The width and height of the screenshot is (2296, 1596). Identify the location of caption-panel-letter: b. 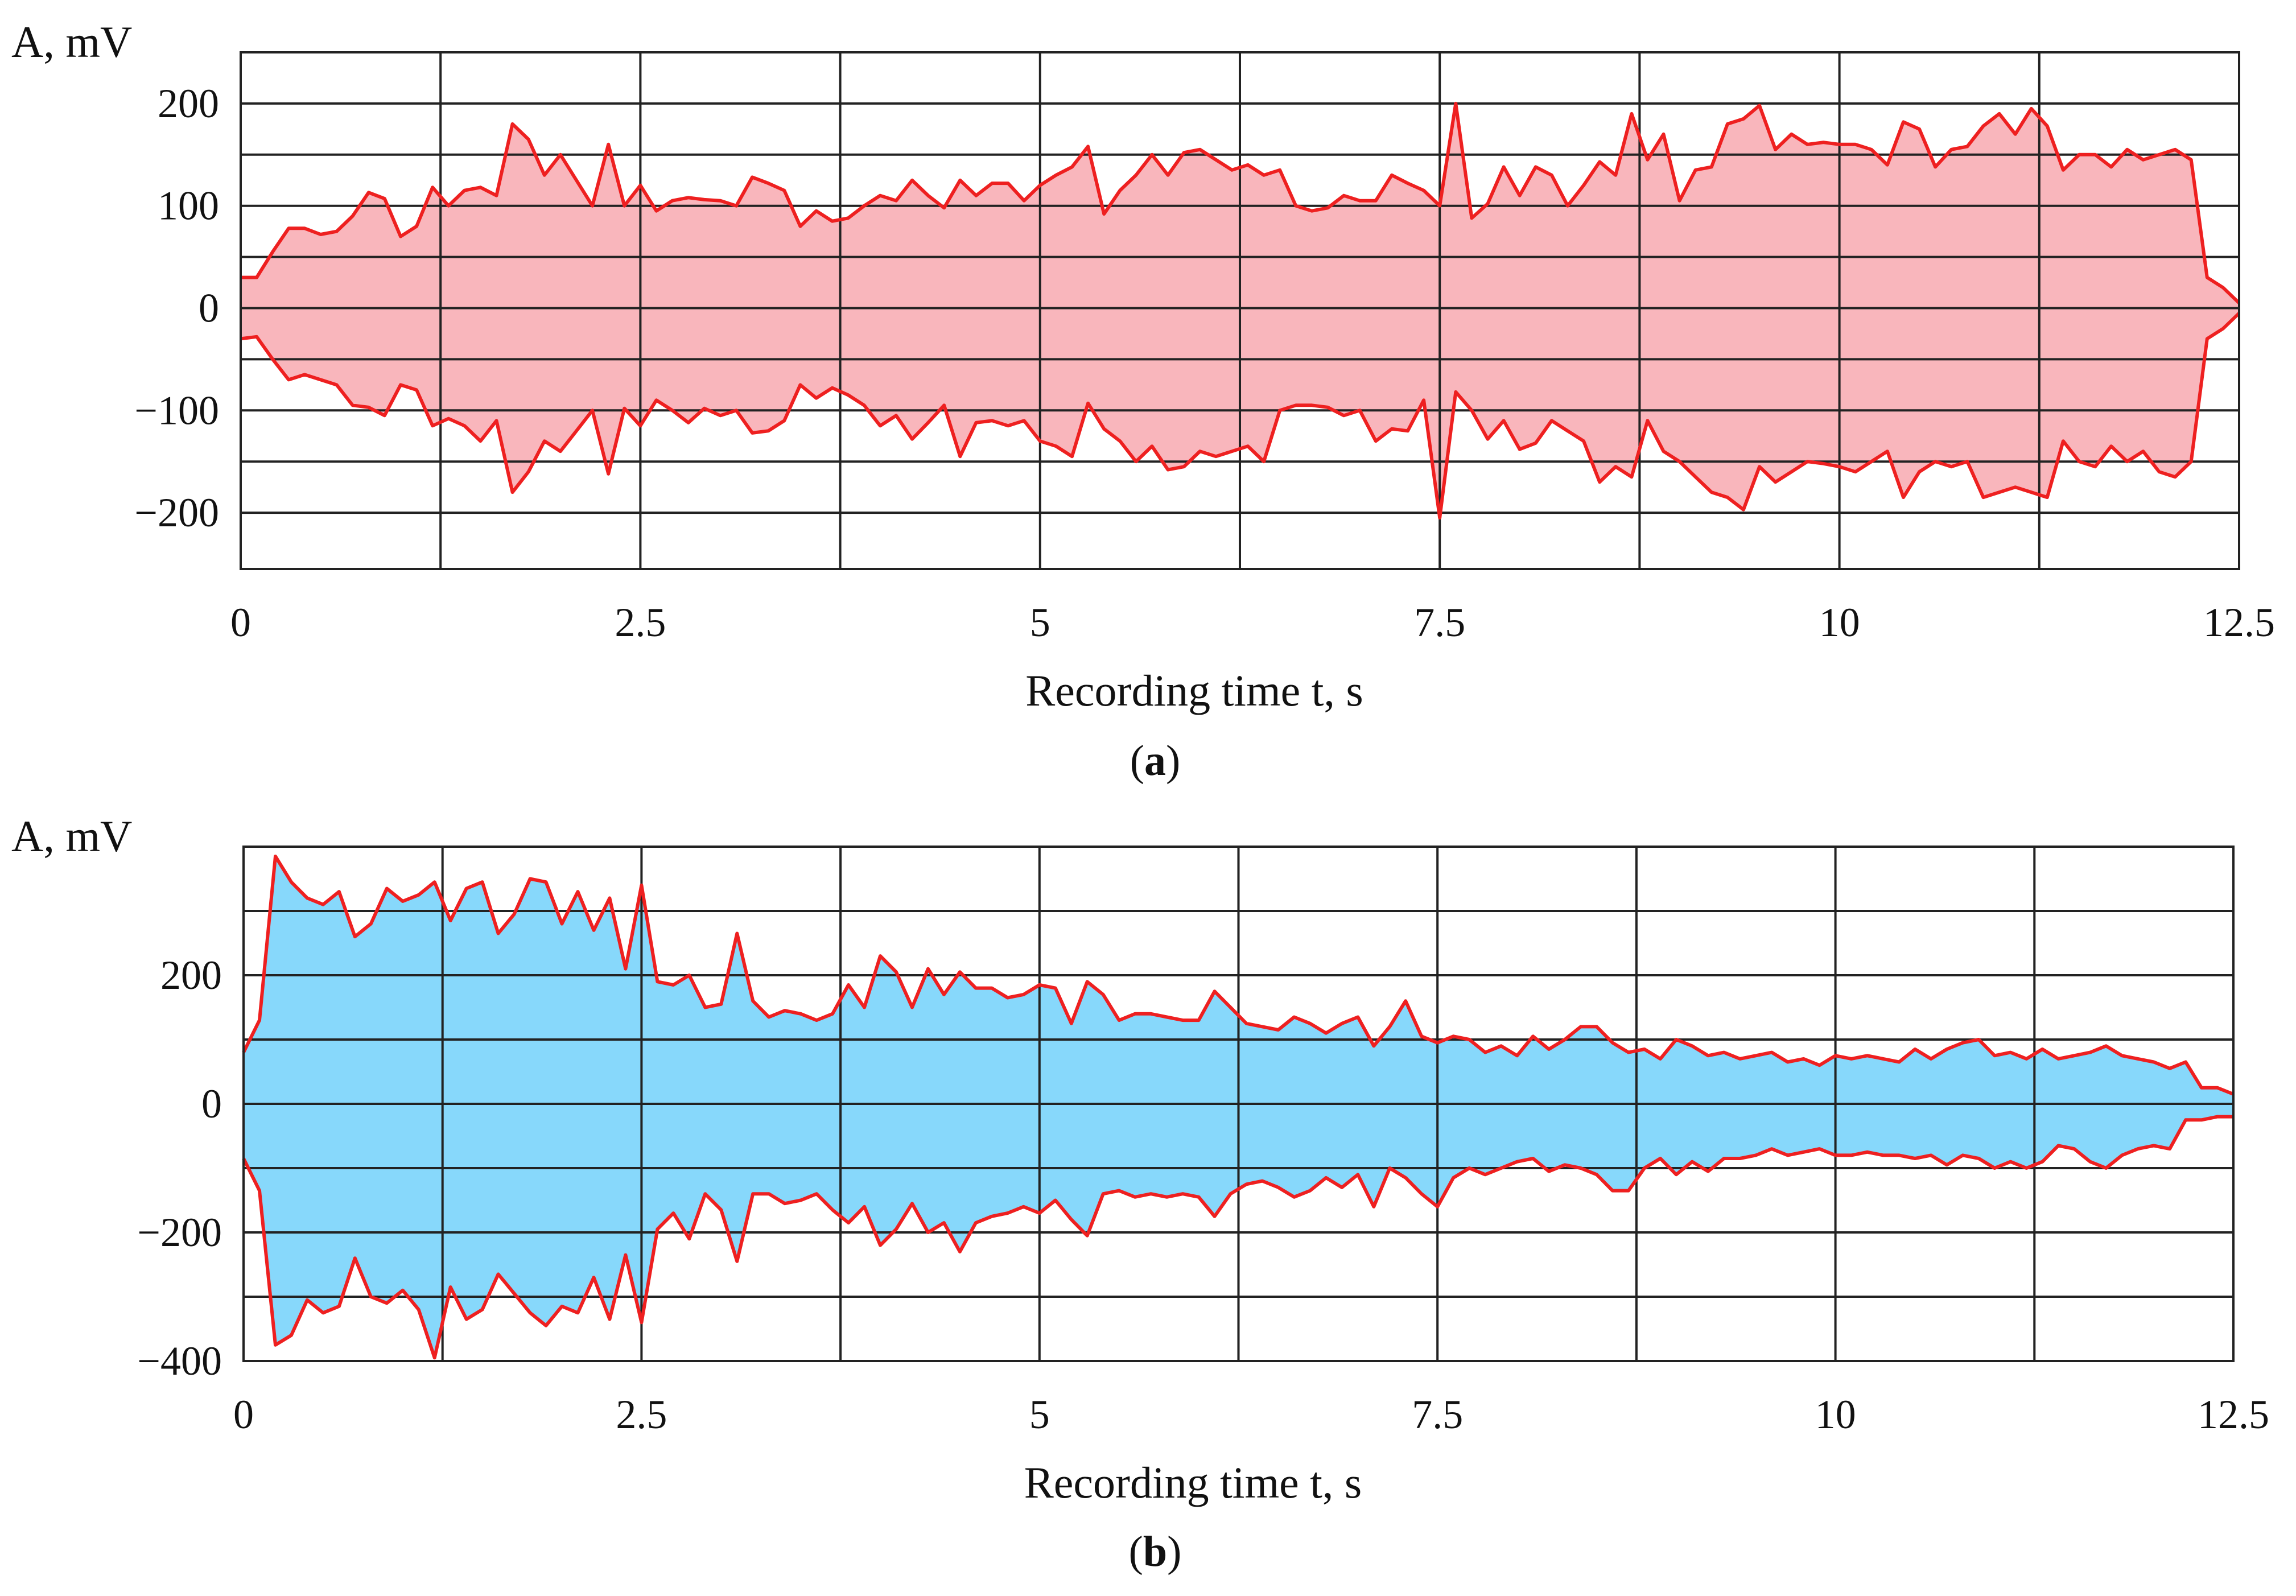
(1155, 1552).